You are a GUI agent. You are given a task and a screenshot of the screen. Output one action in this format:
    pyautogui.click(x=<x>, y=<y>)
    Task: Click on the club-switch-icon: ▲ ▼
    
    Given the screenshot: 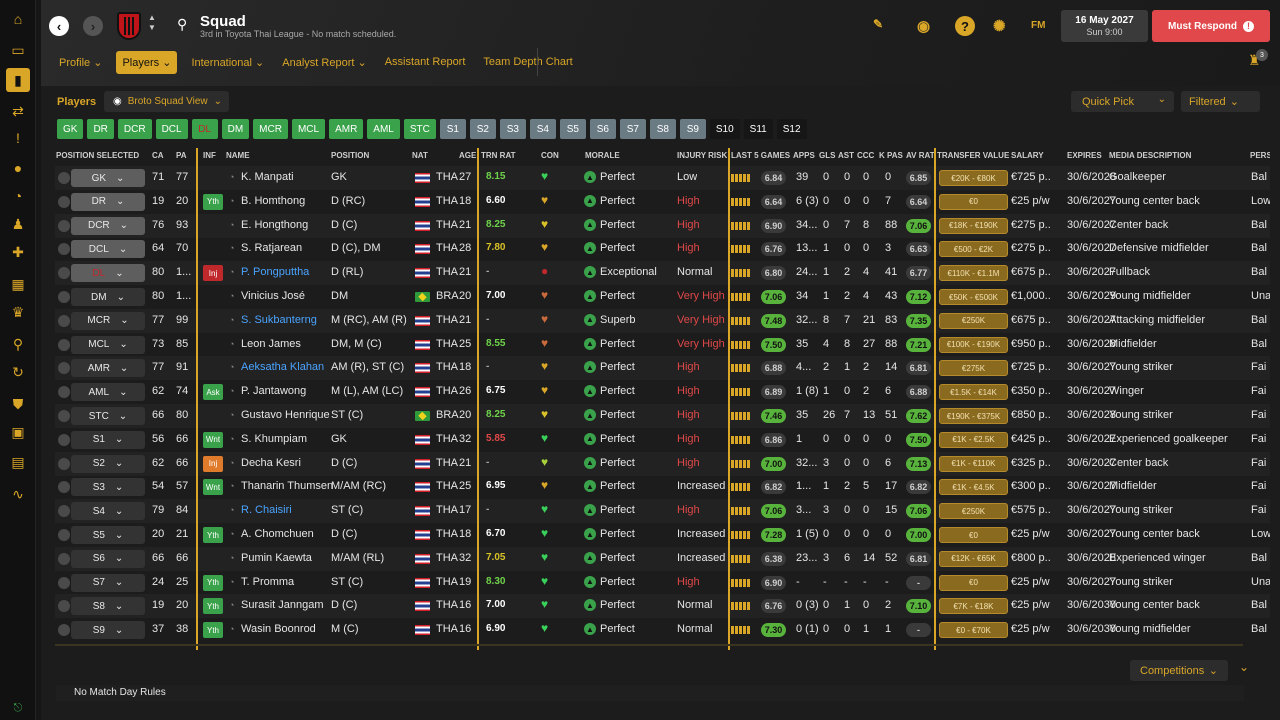 What is the action you would take?
    pyautogui.click(x=152, y=22)
    